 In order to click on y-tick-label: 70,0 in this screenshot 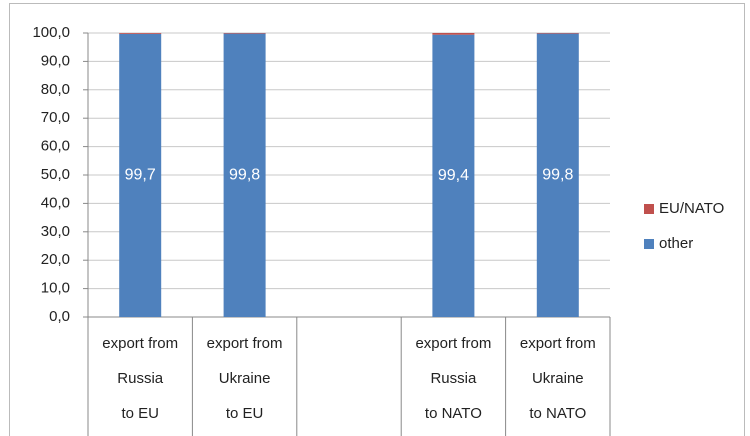, I will do `click(55, 117)`.